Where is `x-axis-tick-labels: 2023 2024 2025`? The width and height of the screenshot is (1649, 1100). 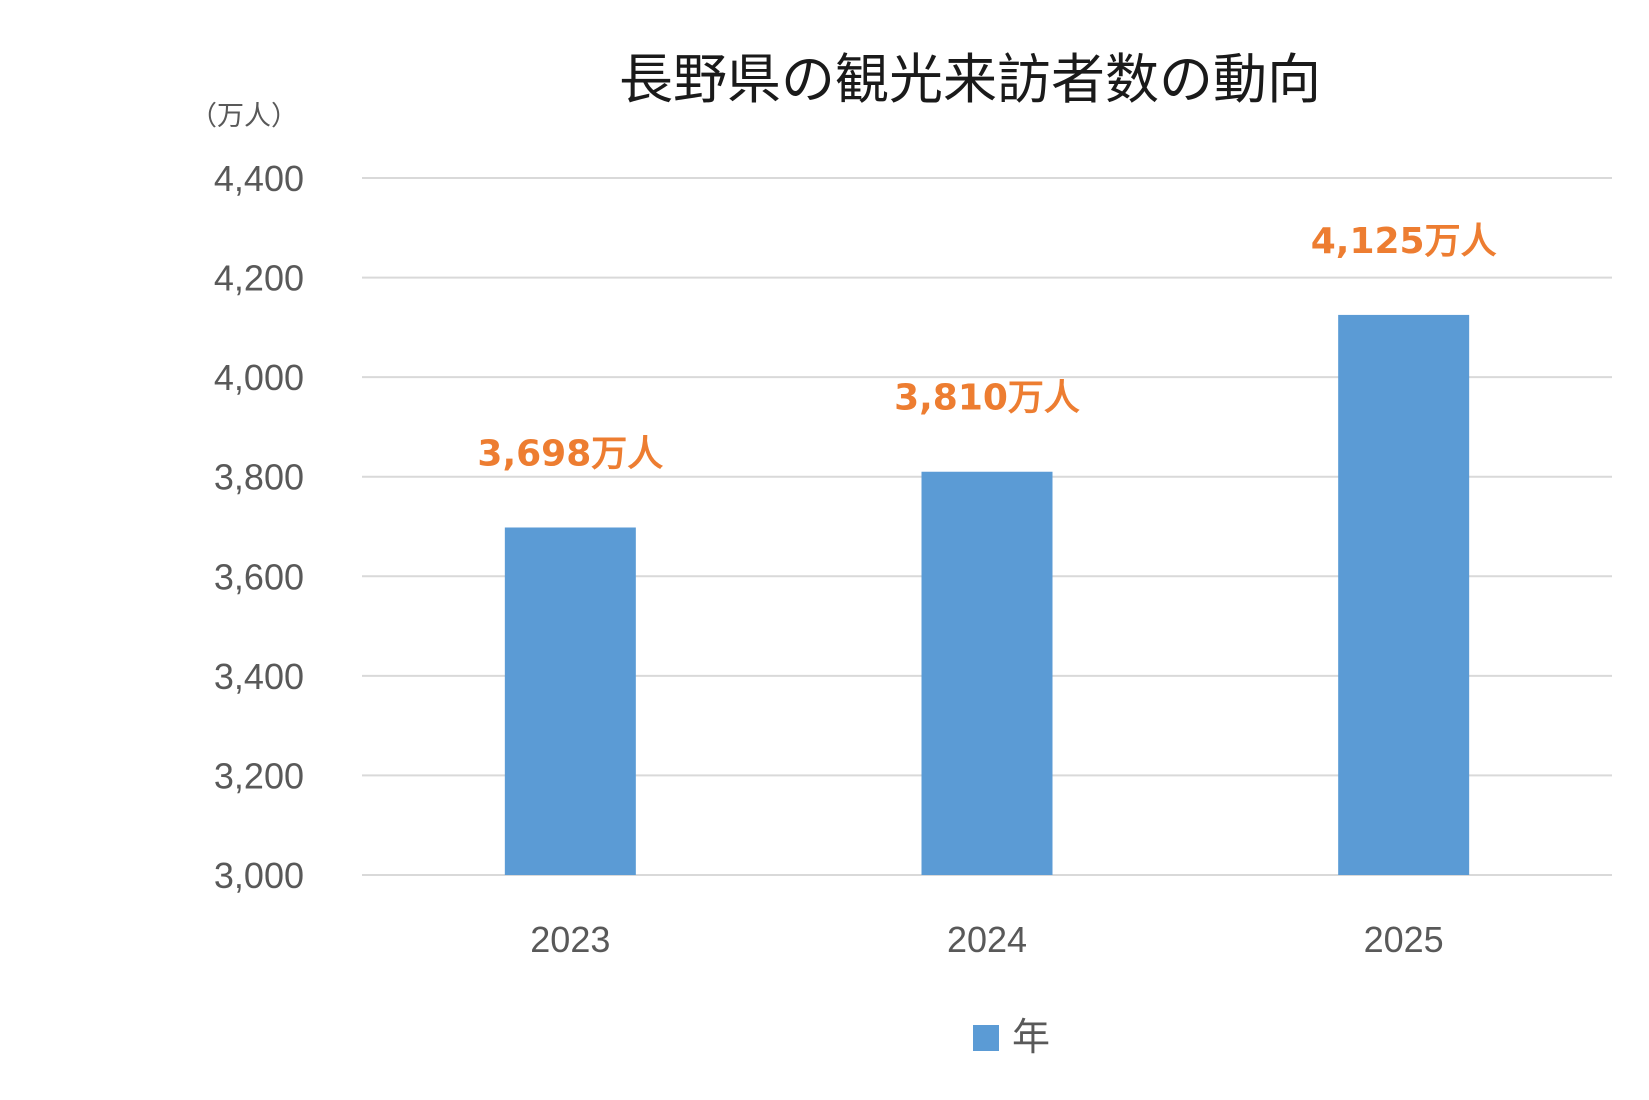
x-axis-tick-labels: 2023 2024 2025 is located at coordinates (986, 939).